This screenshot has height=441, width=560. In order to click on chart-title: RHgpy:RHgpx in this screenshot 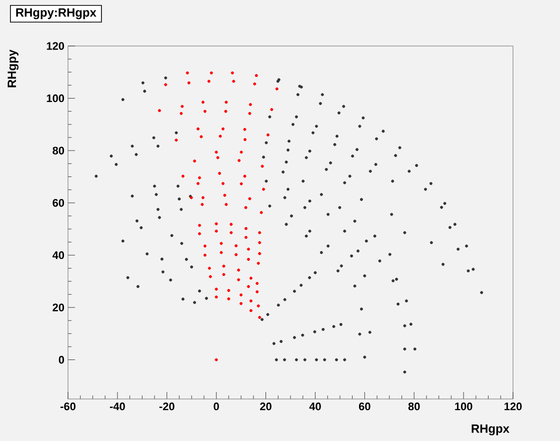, I will do `click(56, 14)`.